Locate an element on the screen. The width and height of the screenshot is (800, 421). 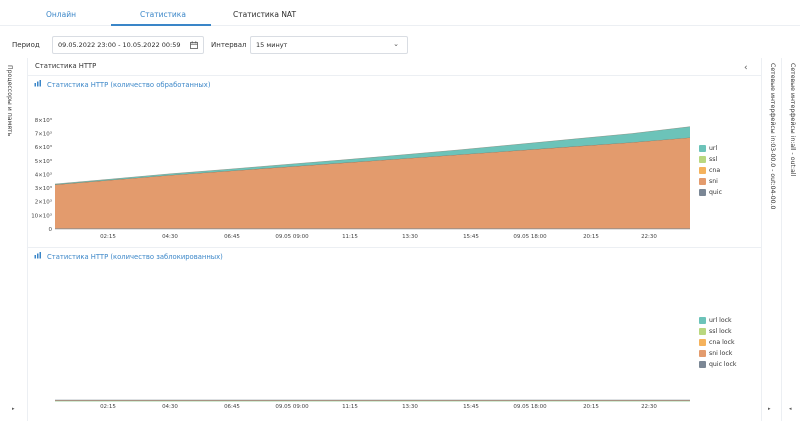
legend-label: quic is located at coordinates (715, 192).